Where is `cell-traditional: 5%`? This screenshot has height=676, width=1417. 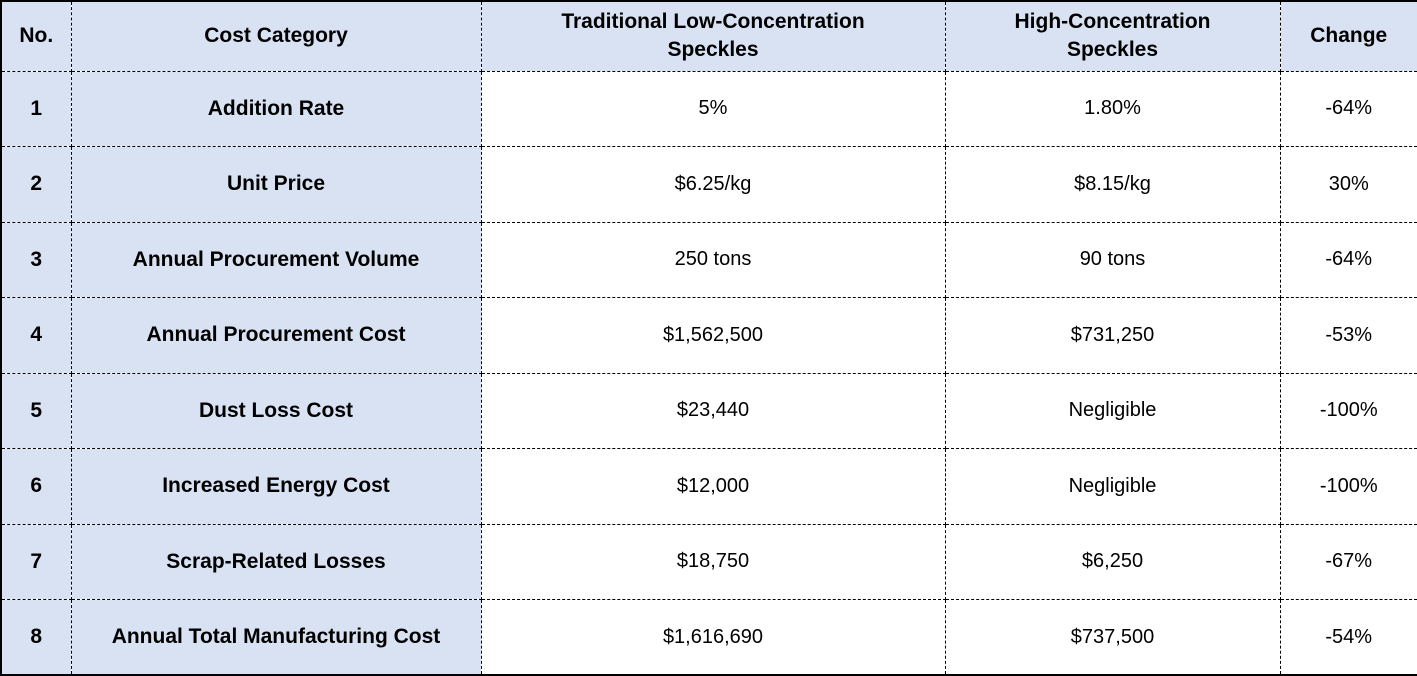
cell-traditional: 5% is located at coordinates (713, 108).